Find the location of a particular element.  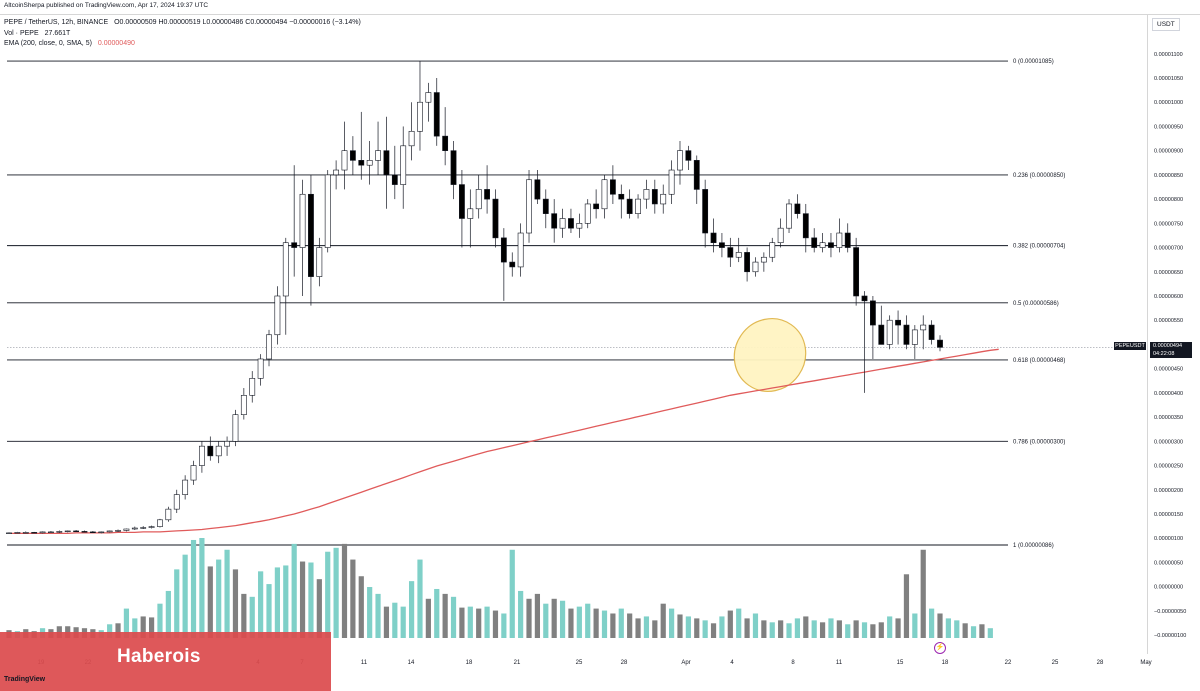

x-tick-label: 25 is located at coordinates (1055, 663).